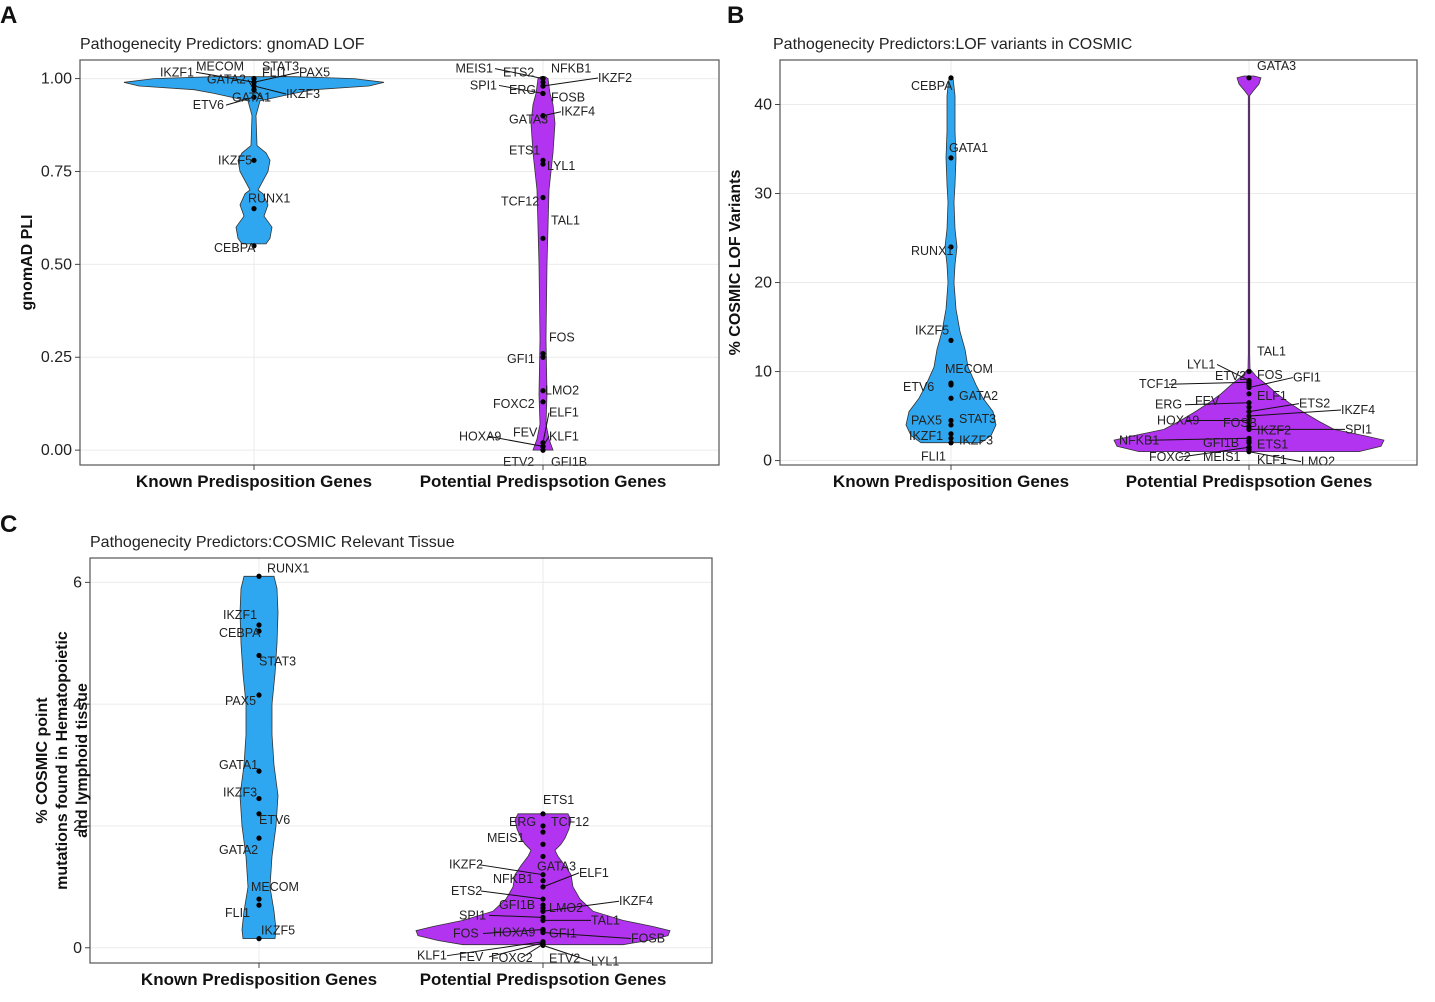 This screenshot has height=1002, width=1435. Describe the element at coordinates (42, 760) in the screenshot. I see `y-axis-label: % COSMIC point` at that location.